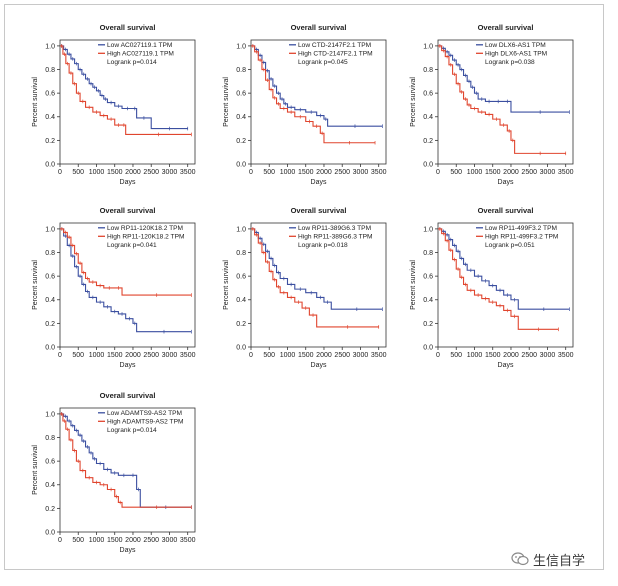 The height and width of the screenshot is (586, 618). Describe the element at coordinates (145, 422) in the screenshot. I see `legend-entry: High ADAMTS9-AS2 TPM` at that location.